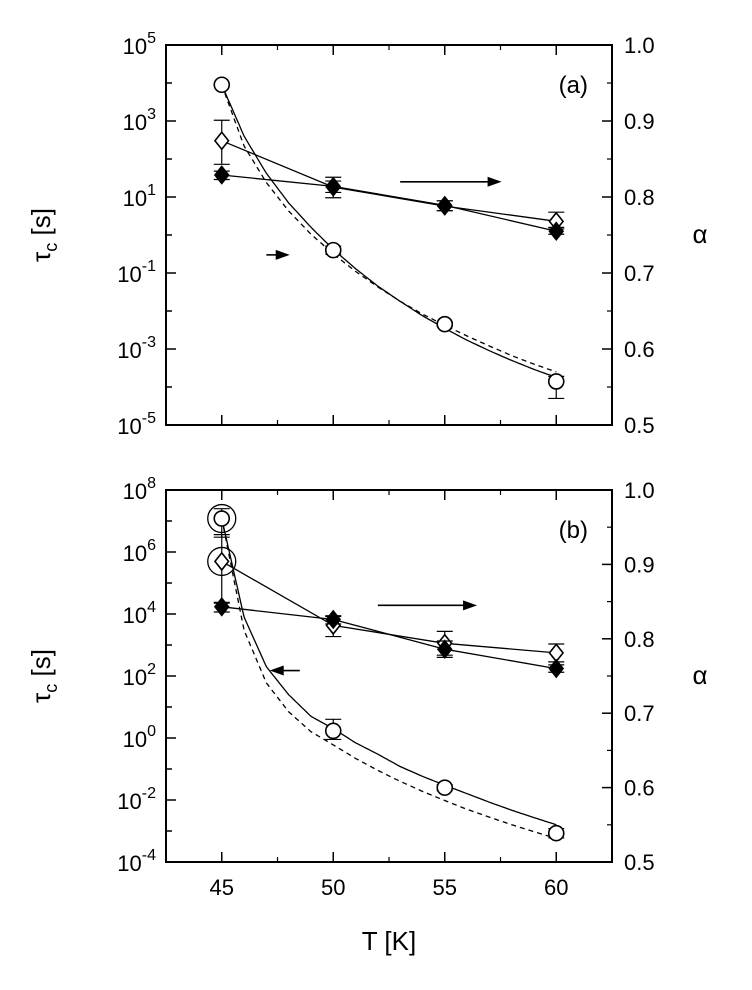 The height and width of the screenshot is (990, 752). I want to click on y-tick-label: 10¹, so click(139, 196).